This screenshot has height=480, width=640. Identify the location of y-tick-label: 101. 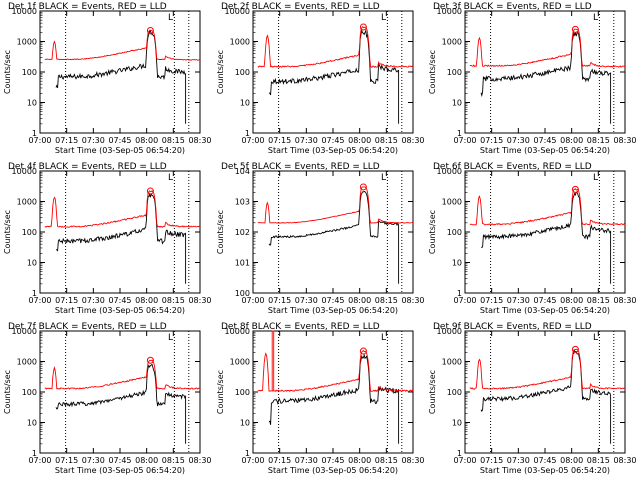
(242, 263).